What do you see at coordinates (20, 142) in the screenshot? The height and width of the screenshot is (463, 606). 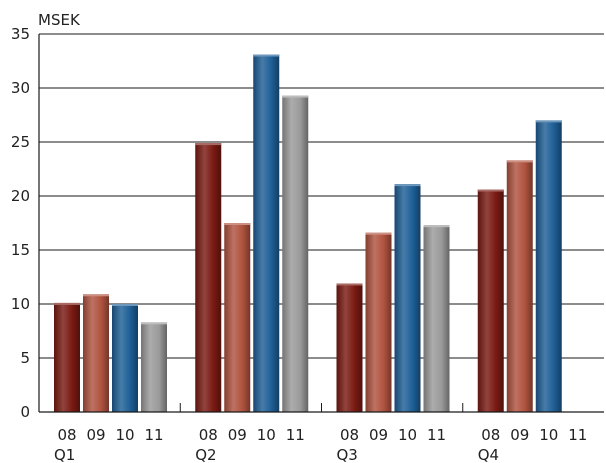 I see `y-tick-label: 25` at bounding box center [20, 142].